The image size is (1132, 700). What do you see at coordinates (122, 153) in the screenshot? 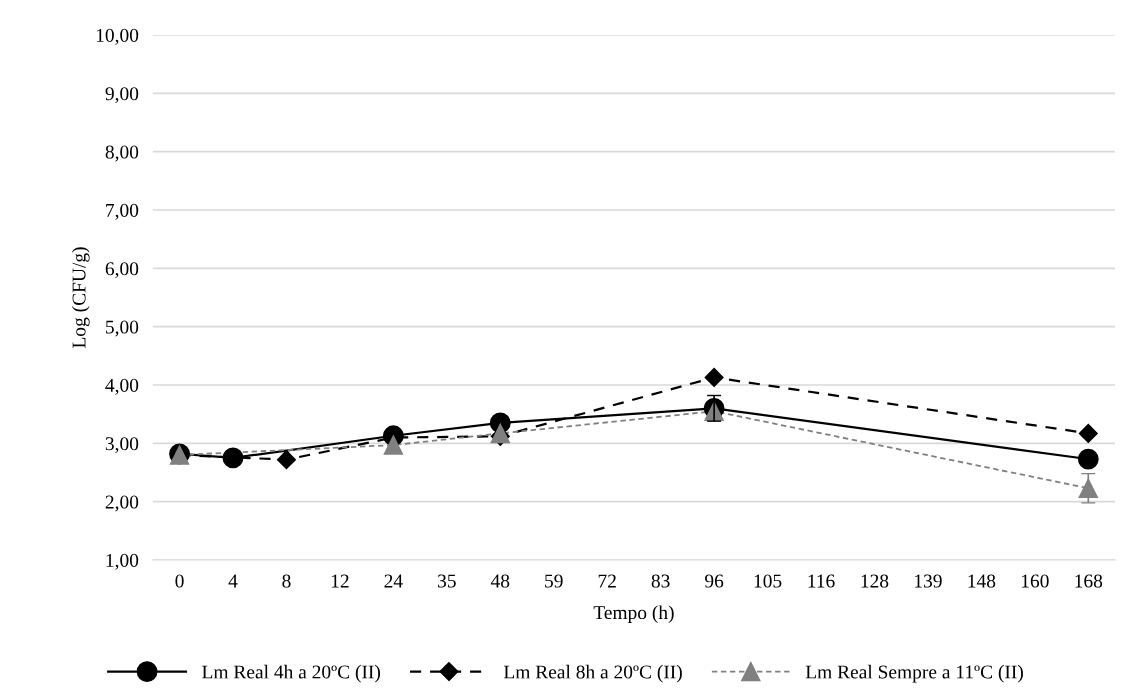
I see `y-tick-label: 8,00` at bounding box center [122, 153].